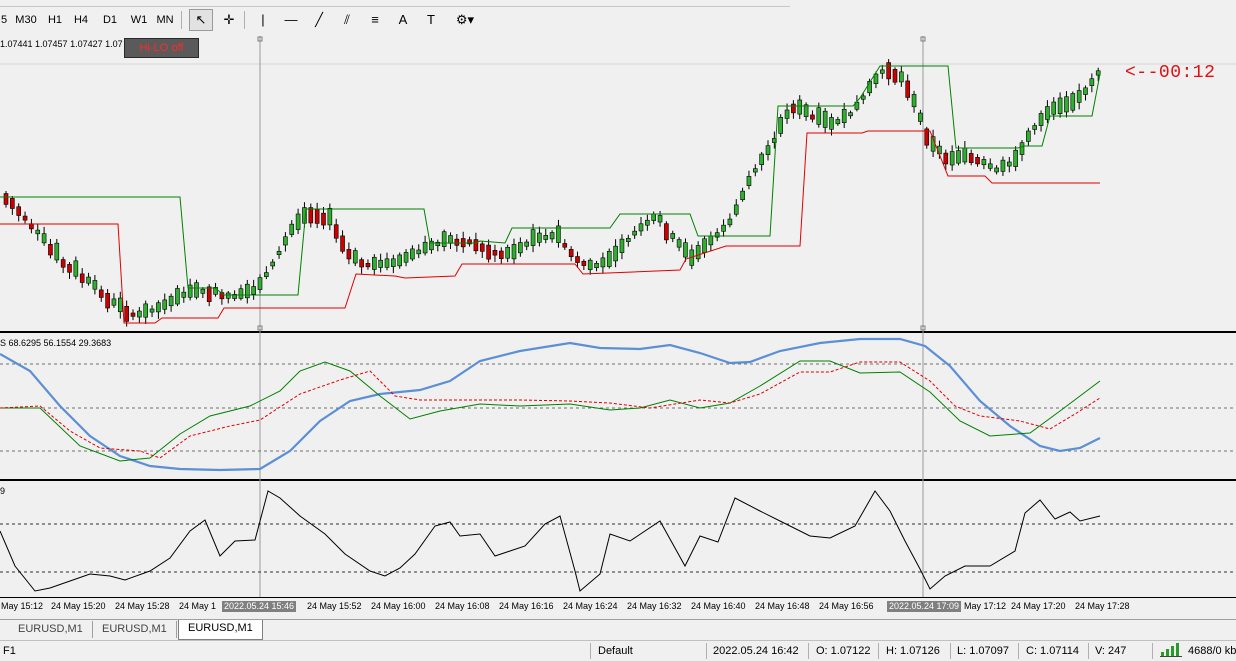 This screenshot has height=661, width=1236. Describe the element at coordinates (985, 606) in the screenshot. I see `time-axis-label: May 17:12` at that location.